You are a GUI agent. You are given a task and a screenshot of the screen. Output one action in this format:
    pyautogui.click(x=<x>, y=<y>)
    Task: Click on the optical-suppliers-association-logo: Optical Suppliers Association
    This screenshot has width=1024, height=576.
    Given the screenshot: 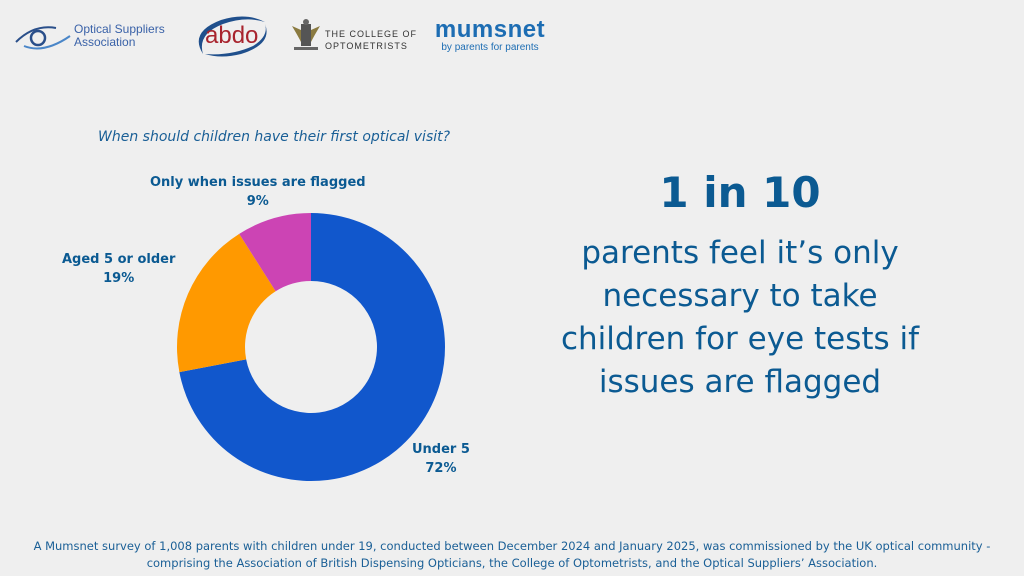 What is the action you would take?
    pyautogui.click(x=99, y=37)
    